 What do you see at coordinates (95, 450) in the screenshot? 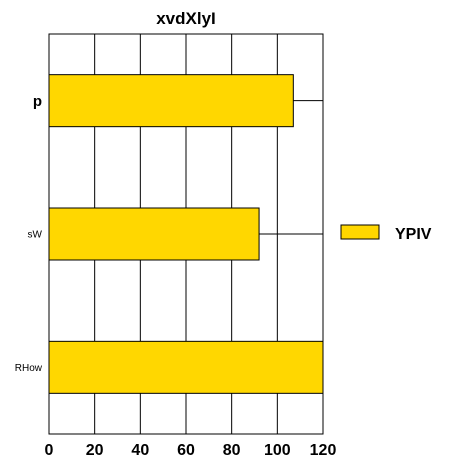
I see `x-tick-label: 20` at bounding box center [95, 450].